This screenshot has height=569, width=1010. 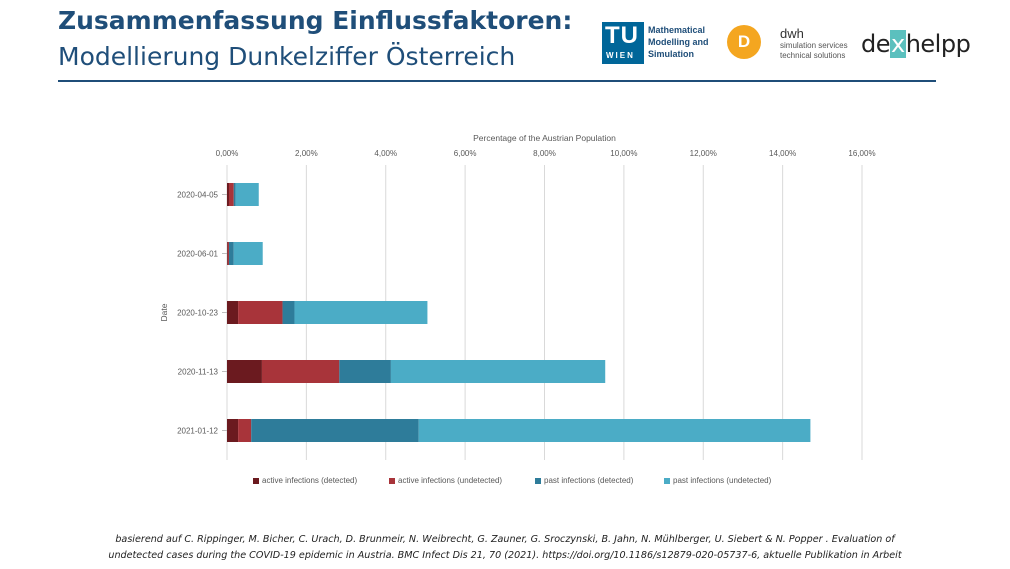 What do you see at coordinates (287, 56) in the screenshot?
I see `slide-title-line2: Modellierung Dunkelziffer Österreich` at bounding box center [287, 56].